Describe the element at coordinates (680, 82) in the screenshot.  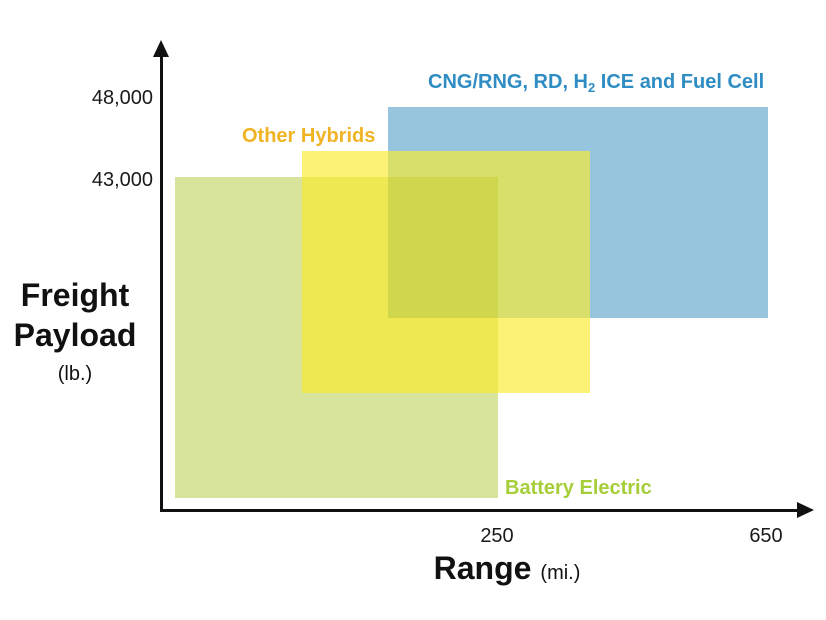
I see `cng-label-suffix: ICE and Fuel Cell` at that location.